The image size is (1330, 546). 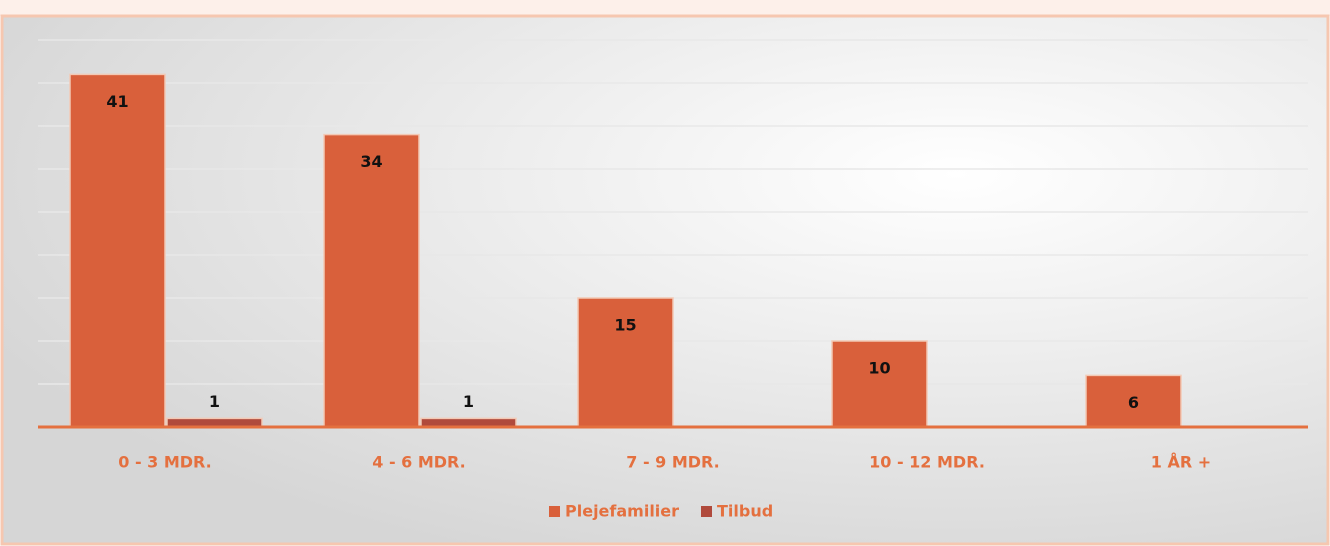 I want to click on x-tick-label: 4 - 6 MDR., so click(x=419, y=462).